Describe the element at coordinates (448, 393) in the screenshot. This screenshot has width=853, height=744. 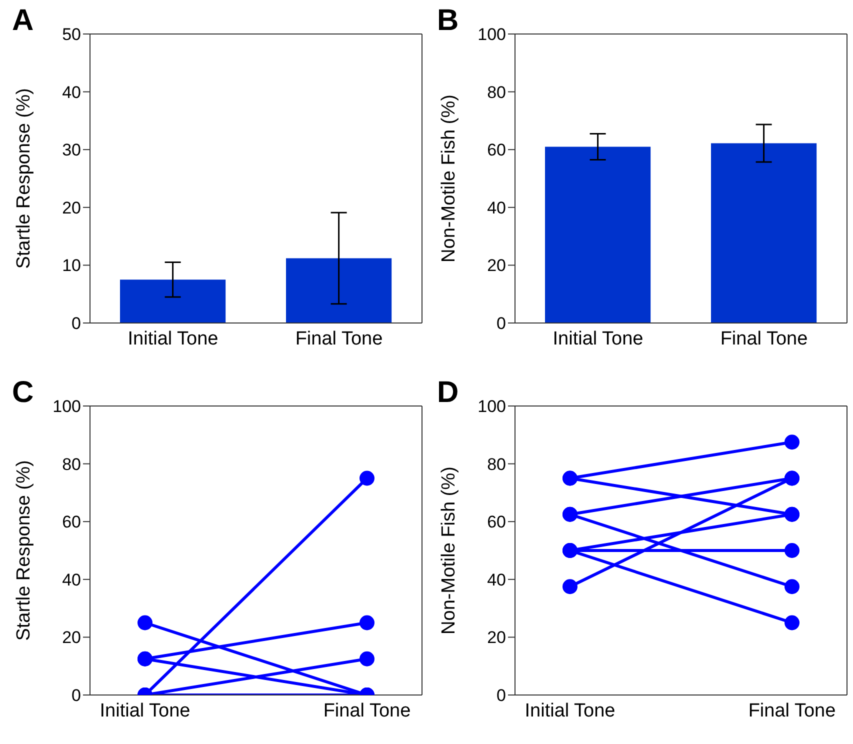
I see `chart-title: D` at that location.